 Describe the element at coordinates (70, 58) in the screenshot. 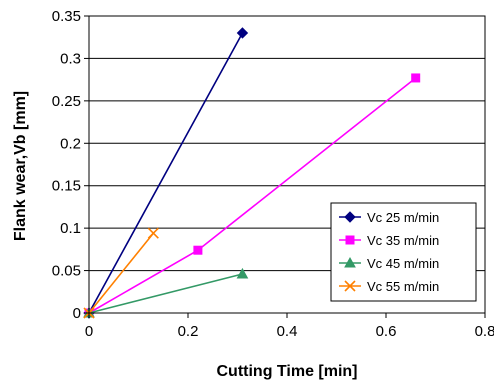

I see `y-tick-label: 0.3` at that location.